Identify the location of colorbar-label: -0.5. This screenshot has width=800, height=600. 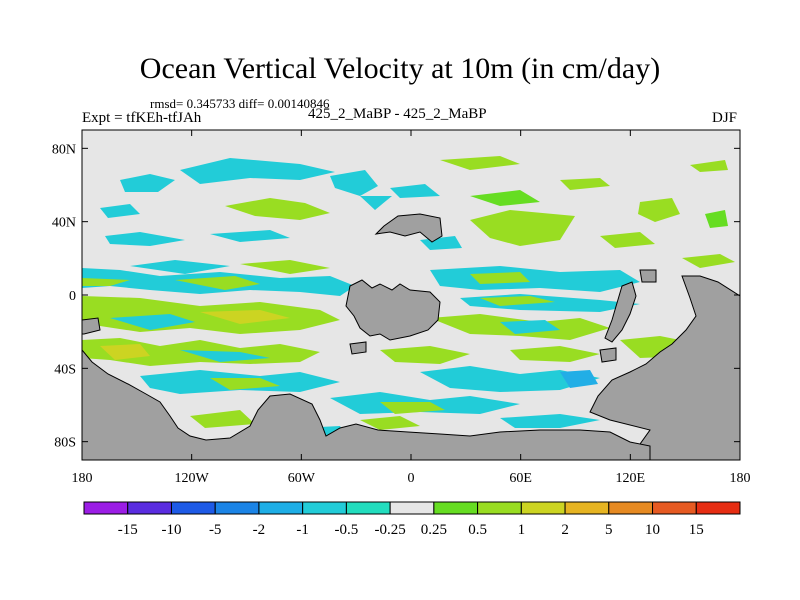
(347, 530).